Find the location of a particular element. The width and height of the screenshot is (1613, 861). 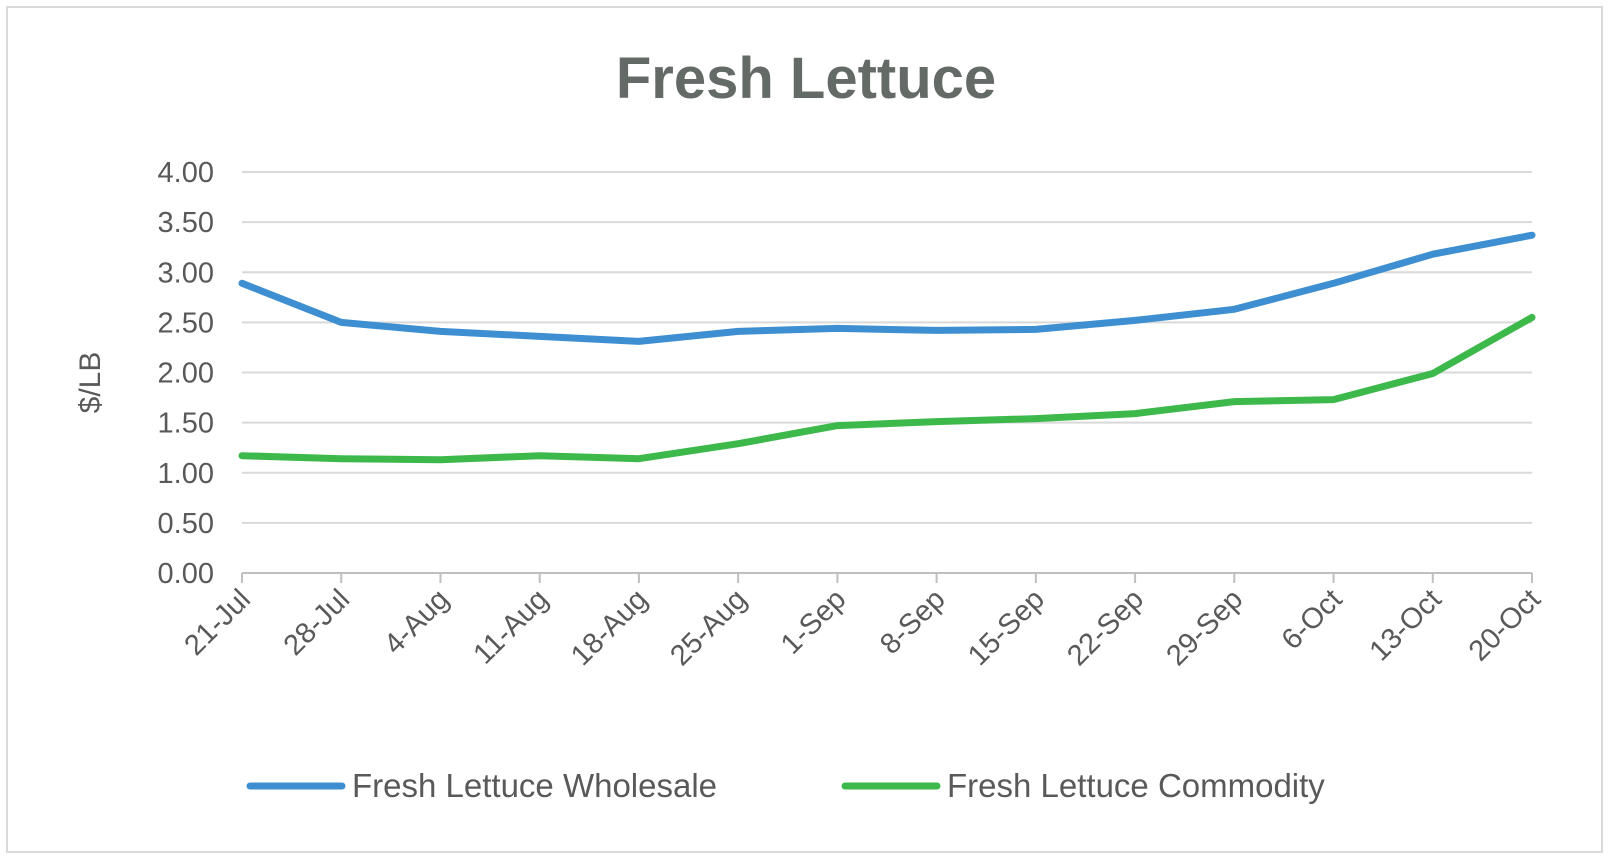

y-axis-label: $/LB is located at coordinates (90, 383).